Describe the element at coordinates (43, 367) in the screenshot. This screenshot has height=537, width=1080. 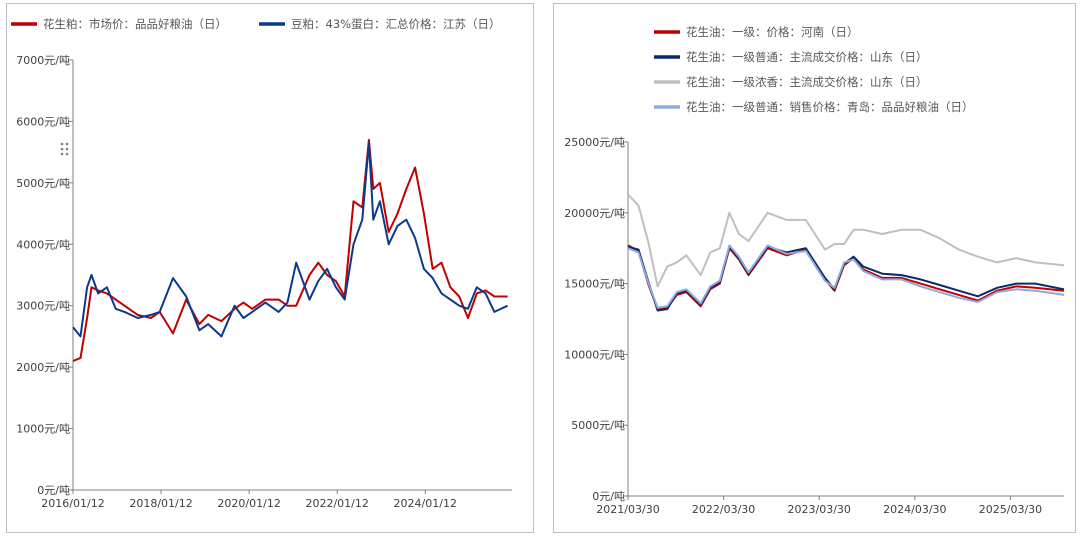
I see `left-y-tick-label-2: 2000元/吨` at that location.